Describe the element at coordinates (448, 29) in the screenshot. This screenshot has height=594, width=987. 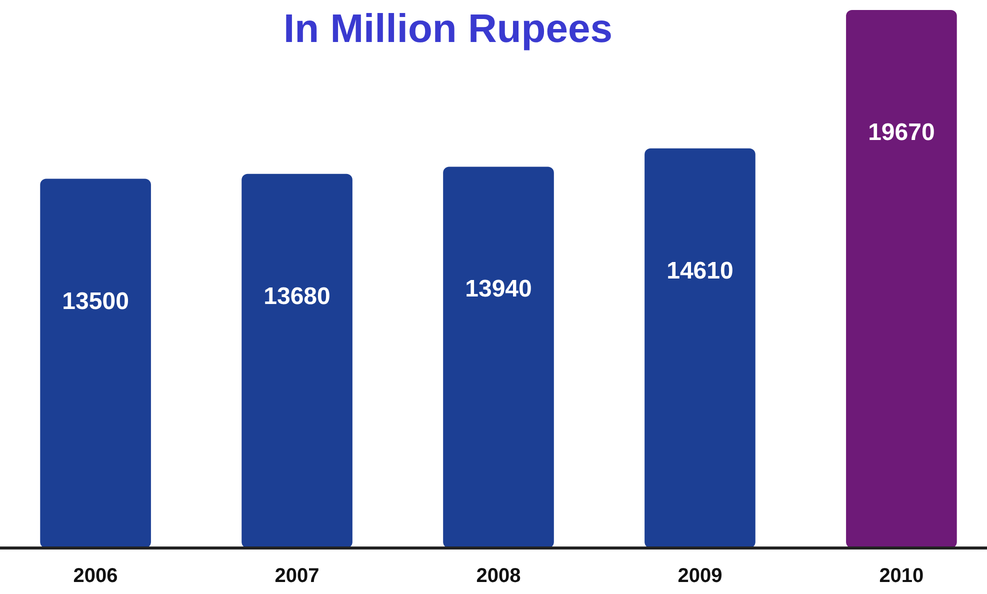
I see `chart-title: In Million Rupees` at that location.